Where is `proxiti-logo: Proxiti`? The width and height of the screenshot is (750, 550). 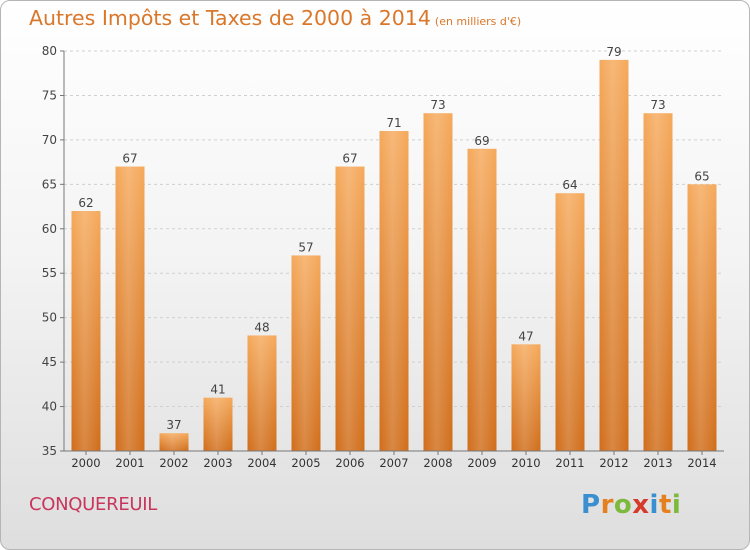
proxiti-logo: Proxiti is located at coordinates (631, 505).